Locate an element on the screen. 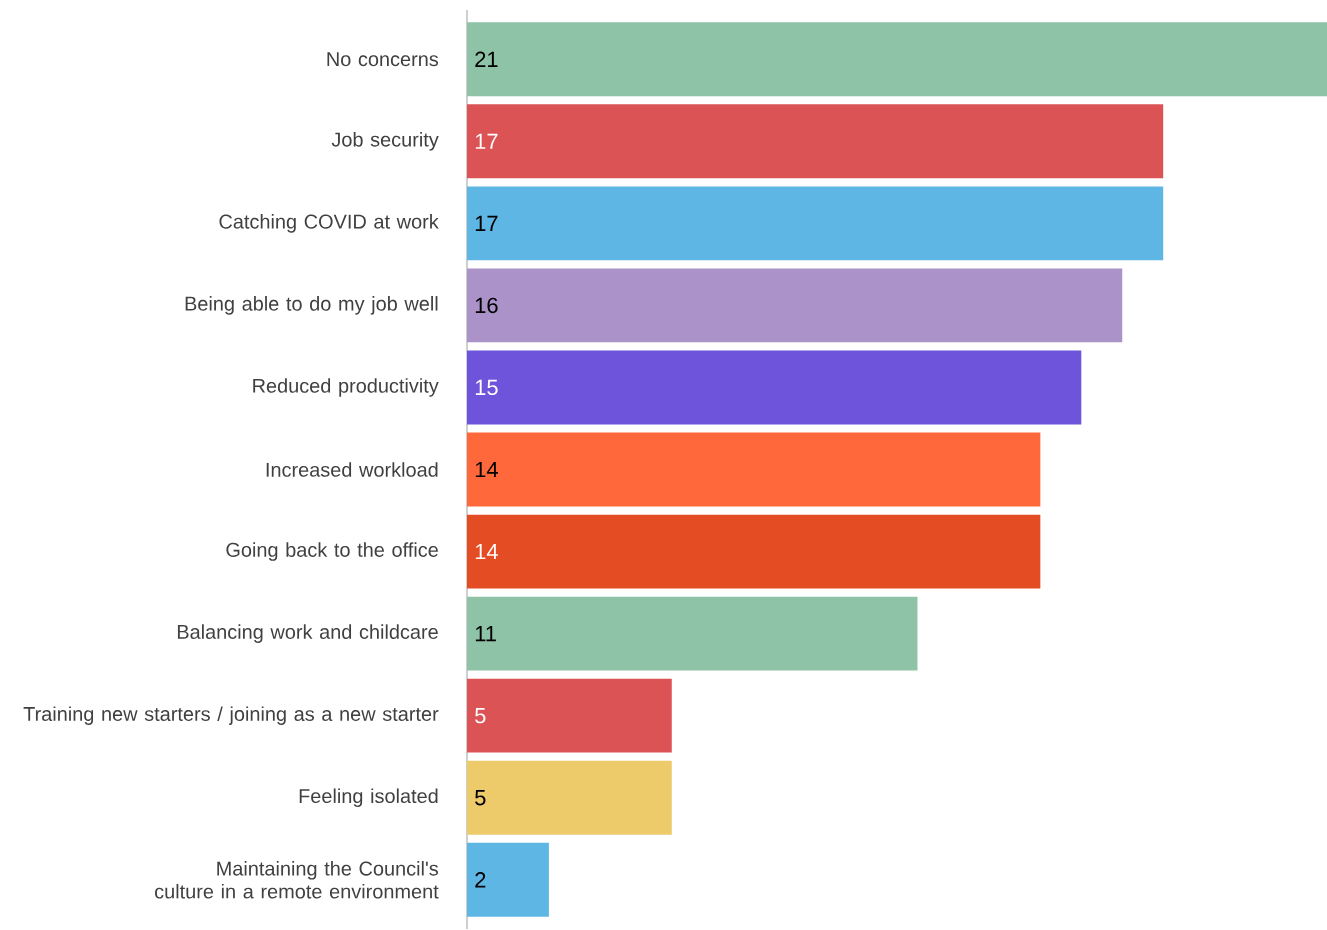 The width and height of the screenshot is (1327, 930). y-tick-label: Going back to the office is located at coordinates (332, 551).